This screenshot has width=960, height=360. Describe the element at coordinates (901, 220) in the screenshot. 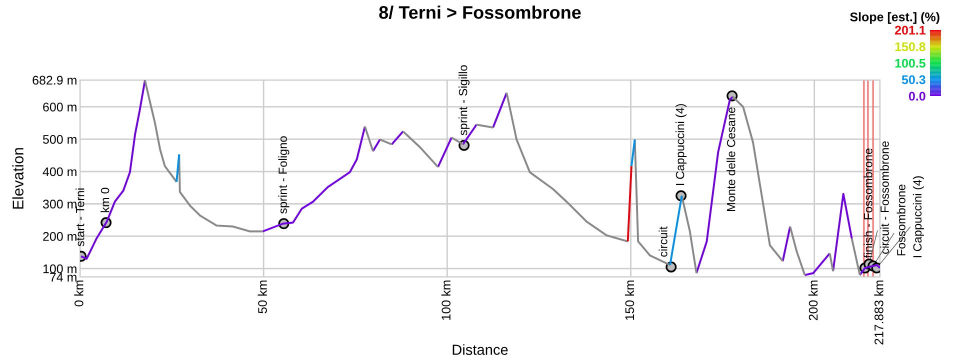

I see `annotation: Fossombrone` at that location.